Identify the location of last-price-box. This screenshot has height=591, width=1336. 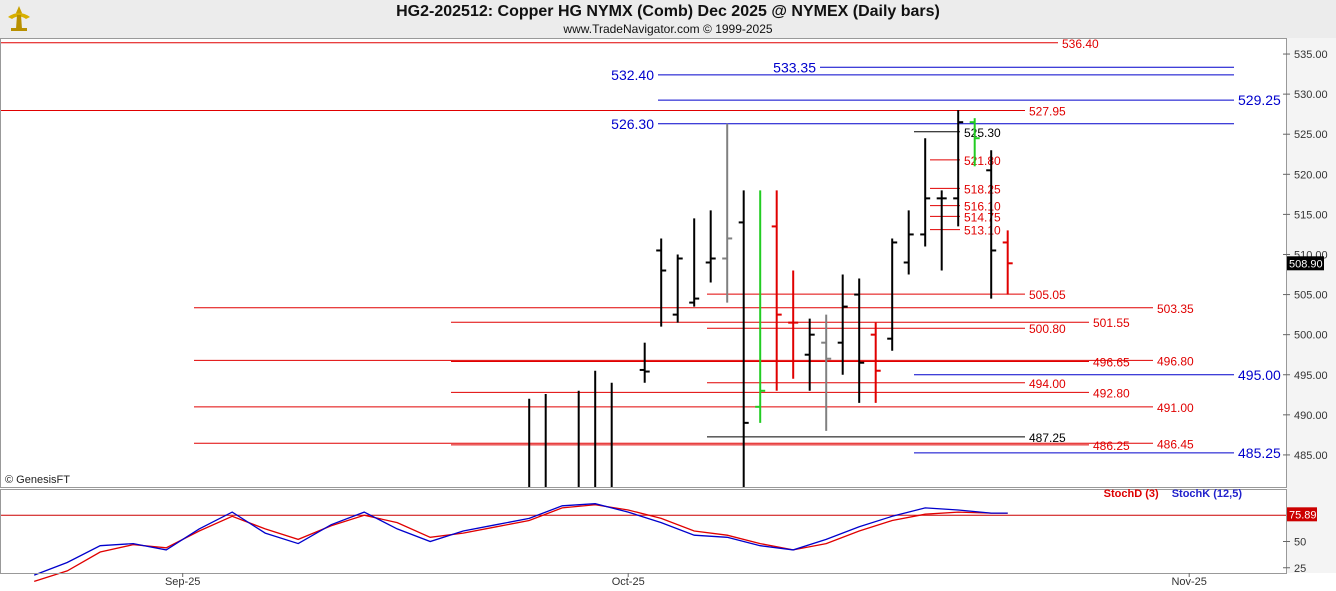
(1305, 263).